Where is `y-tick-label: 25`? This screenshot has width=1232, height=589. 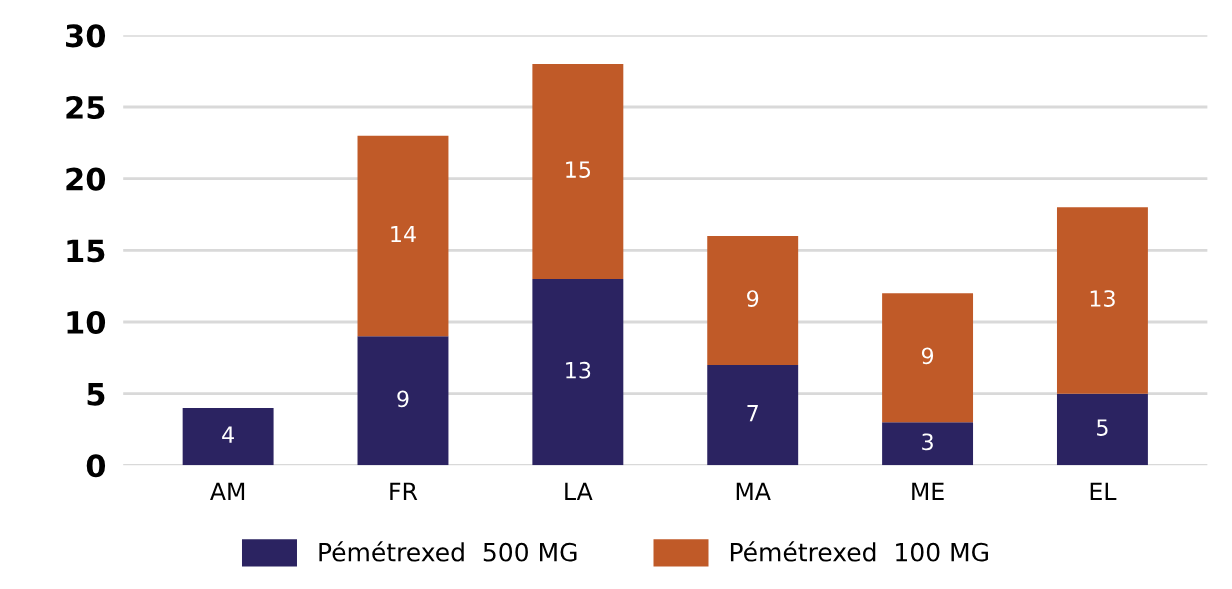 y-tick-label: 25 is located at coordinates (85, 107).